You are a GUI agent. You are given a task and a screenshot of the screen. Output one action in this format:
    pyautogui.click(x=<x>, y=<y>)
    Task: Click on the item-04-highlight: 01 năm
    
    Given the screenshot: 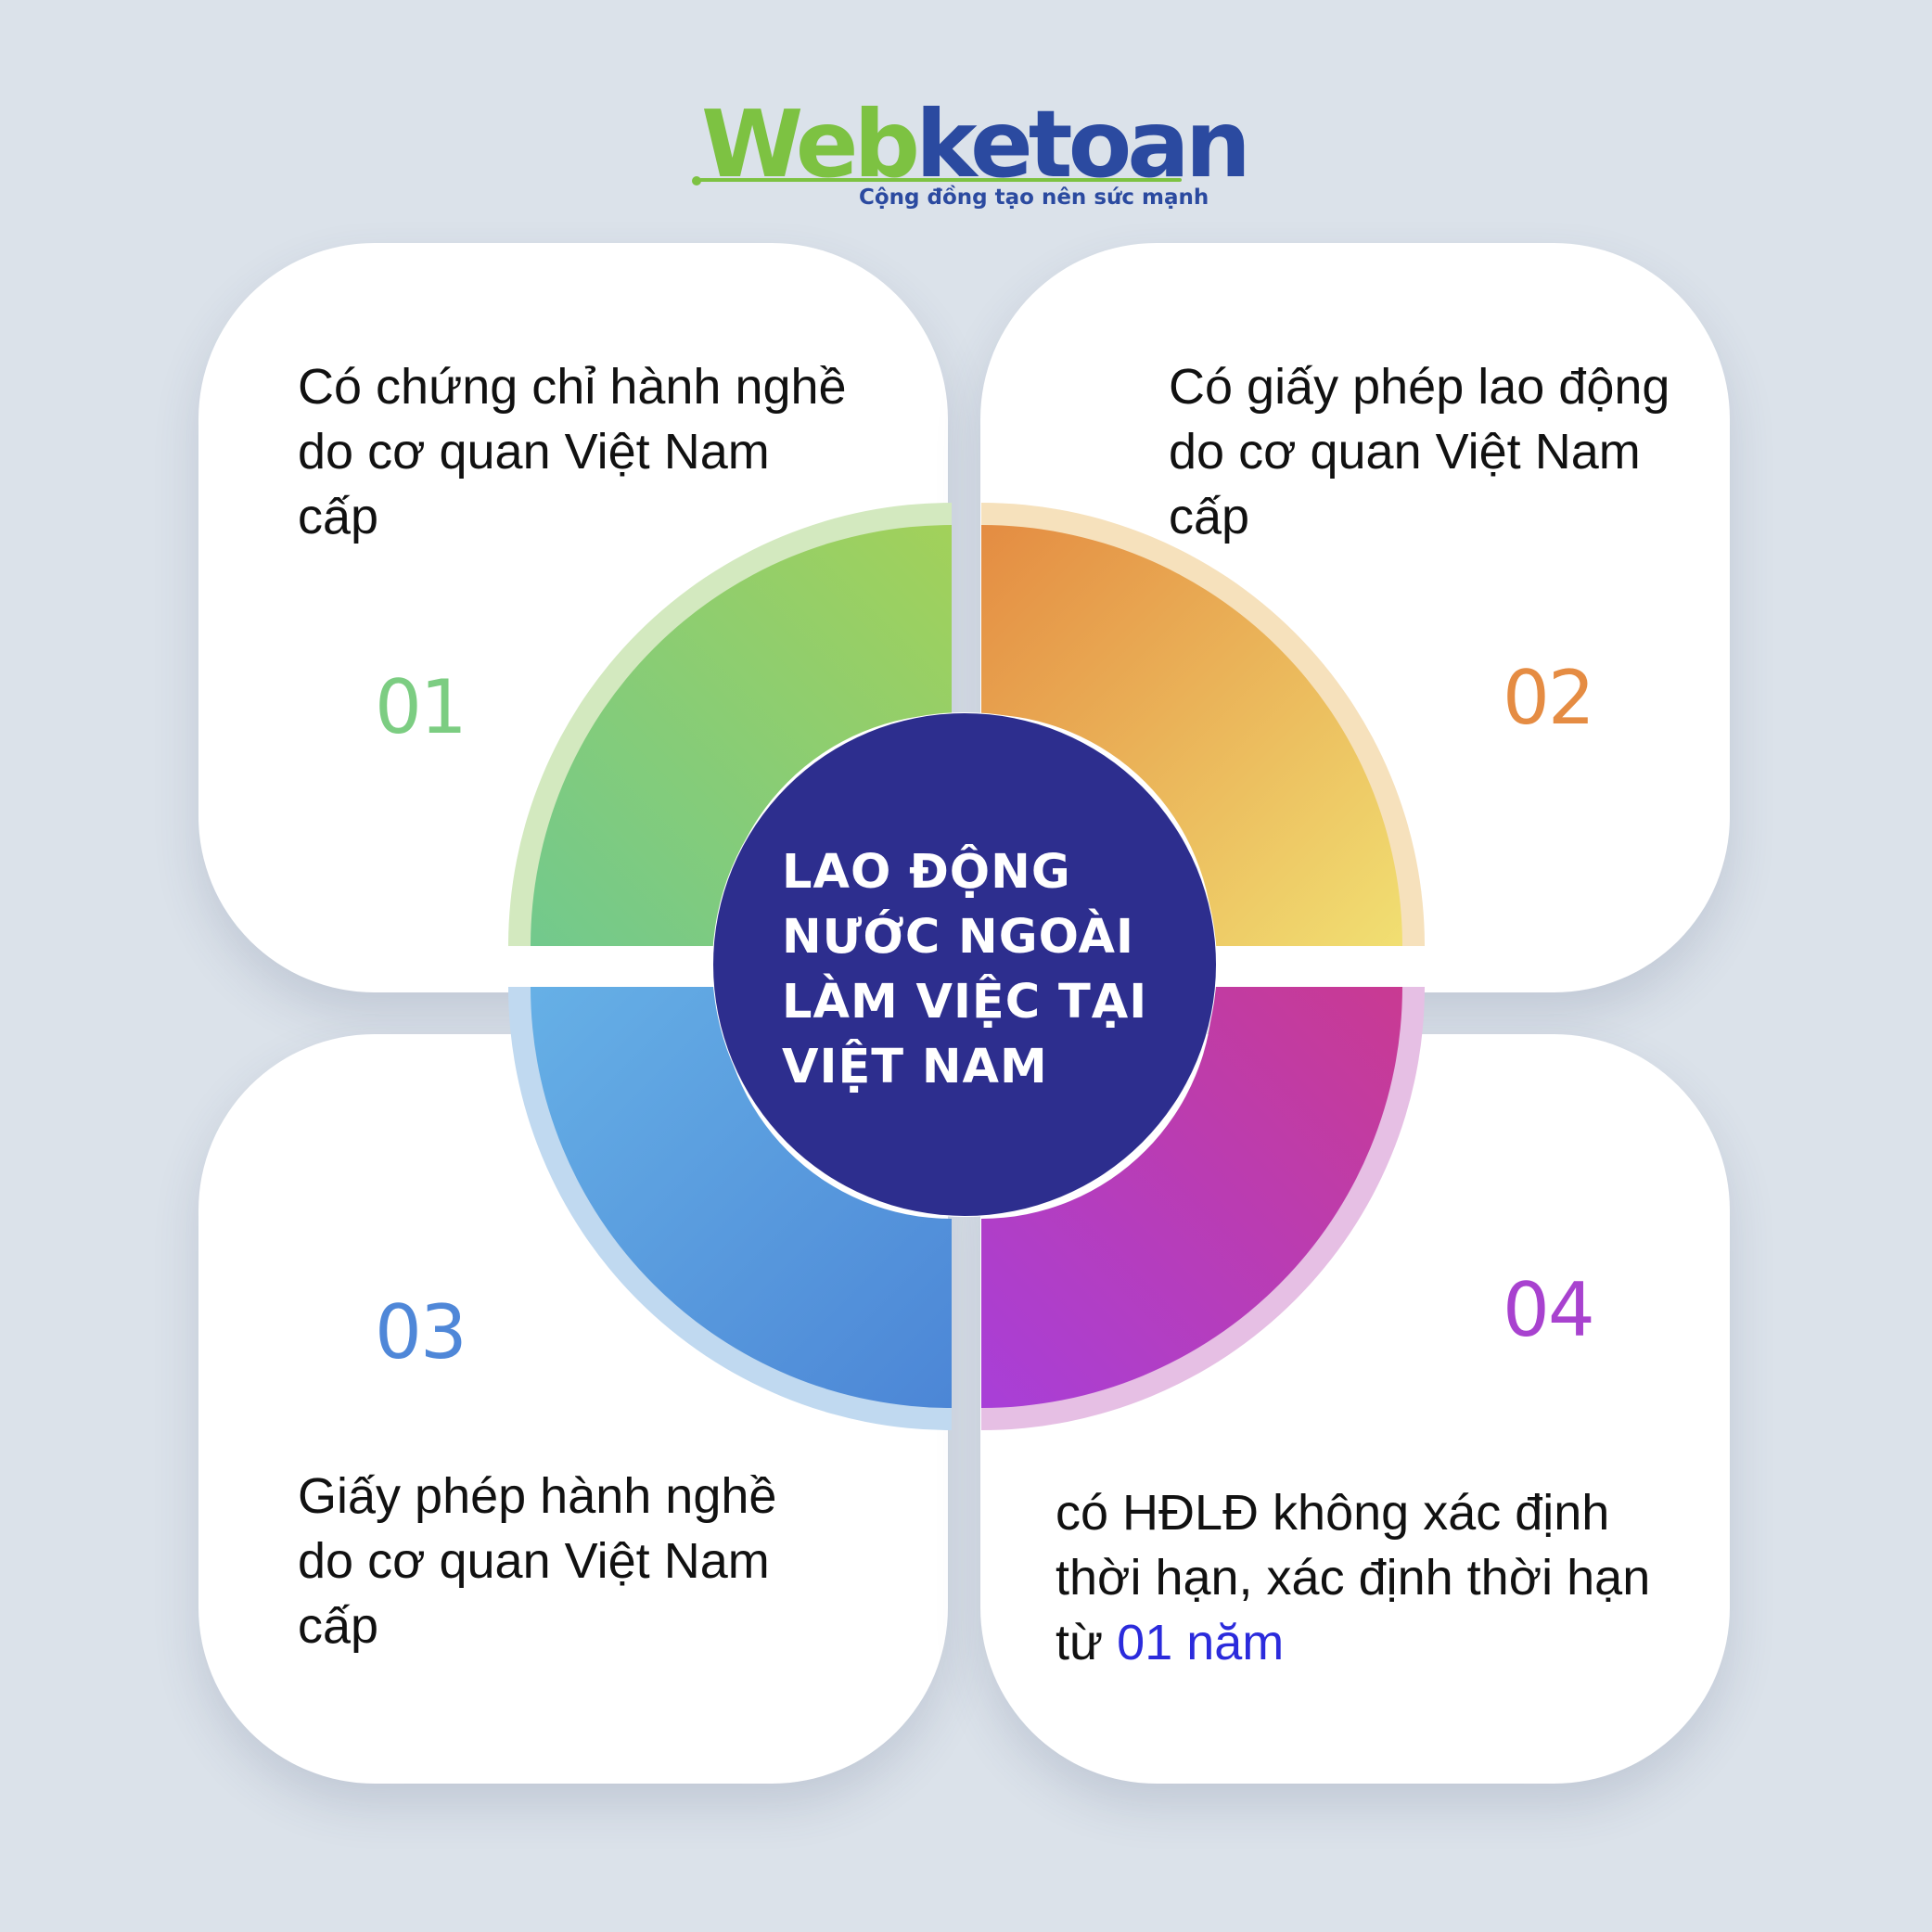 What is the action you would take?
    pyautogui.click(x=1201, y=1642)
    